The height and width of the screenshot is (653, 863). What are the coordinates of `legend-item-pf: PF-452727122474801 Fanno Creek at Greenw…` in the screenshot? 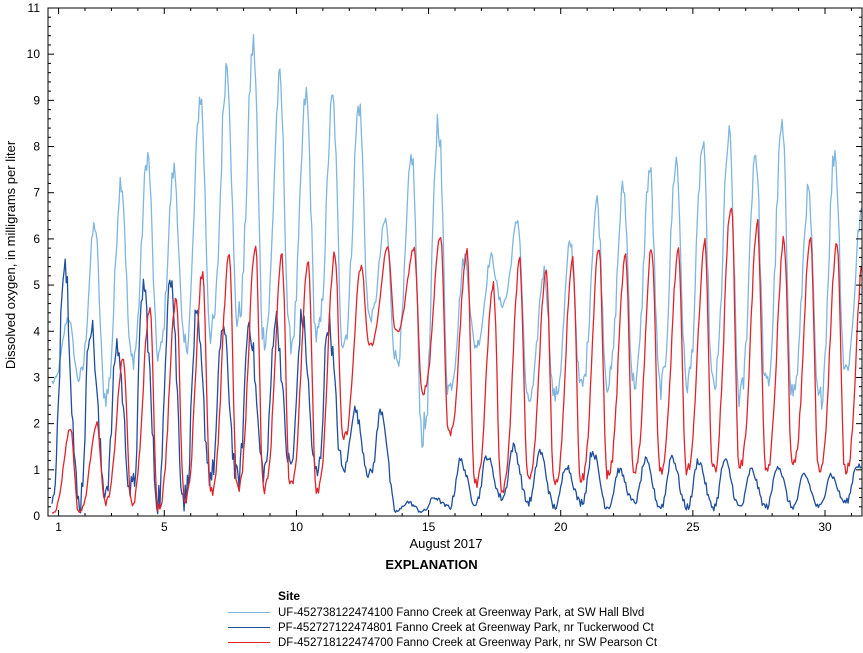 It's located at (528, 627).